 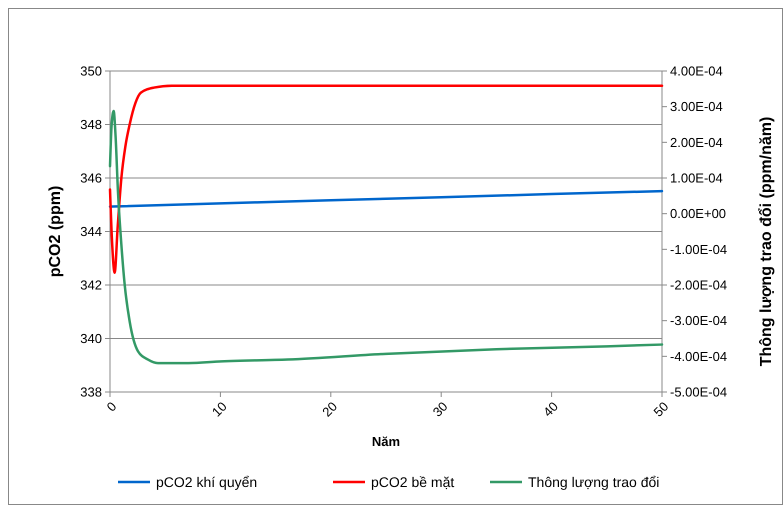 What do you see at coordinates (91, 338) in the screenshot?
I see `y-tick-label: 340` at bounding box center [91, 338].